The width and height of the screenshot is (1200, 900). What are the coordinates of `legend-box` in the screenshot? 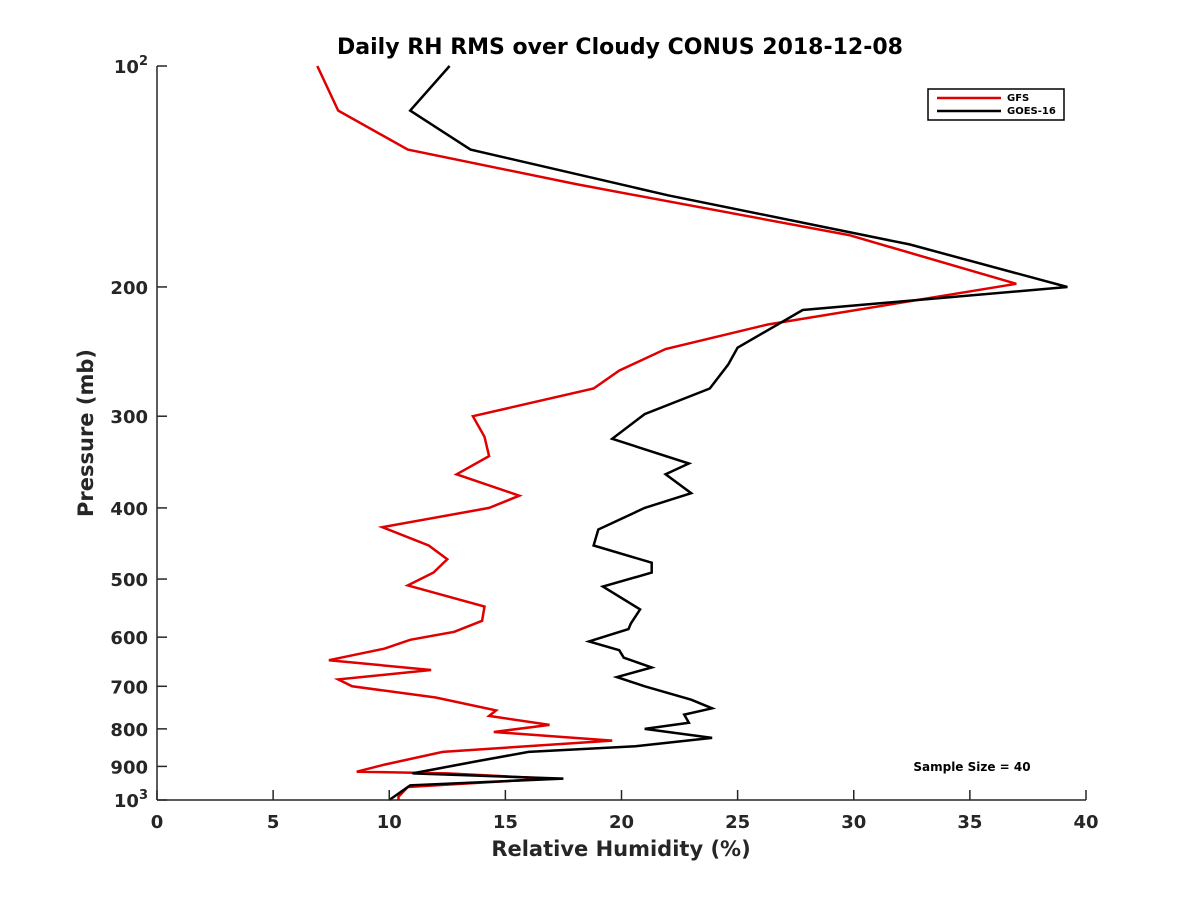 It's located at (996, 104).